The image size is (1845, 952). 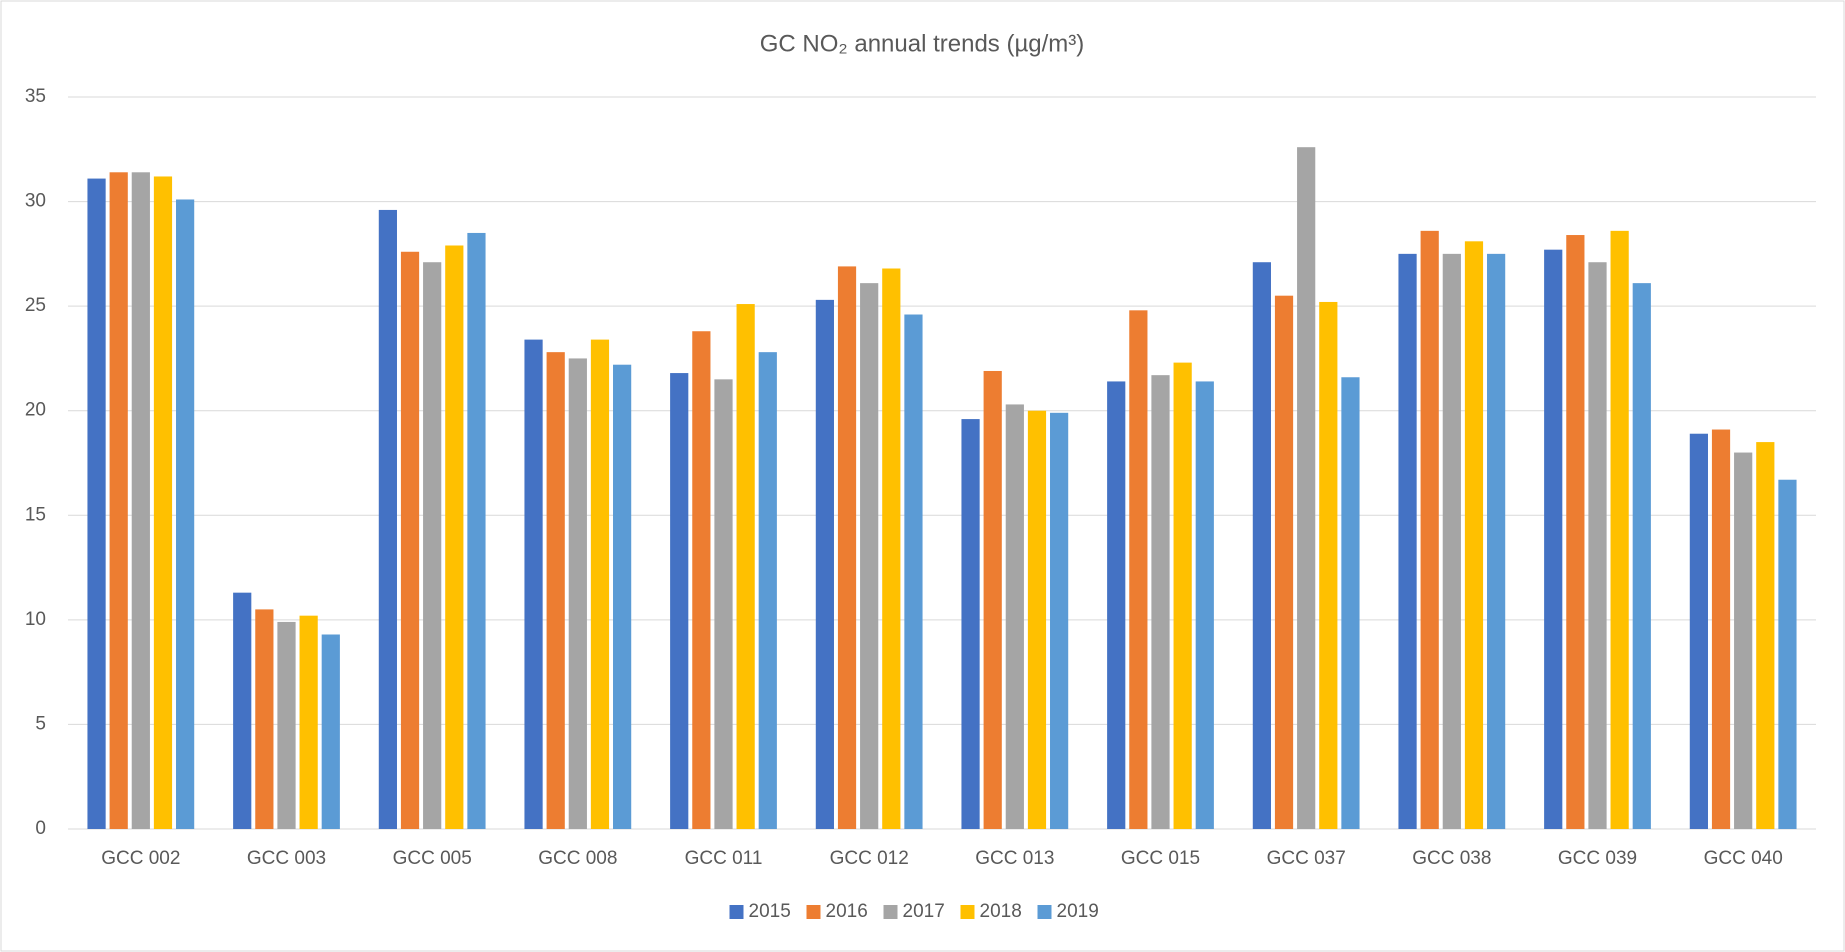 What do you see at coordinates (770, 911) in the screenshot?
I see `legend-label: 2015` at bounding box center [770, 911].